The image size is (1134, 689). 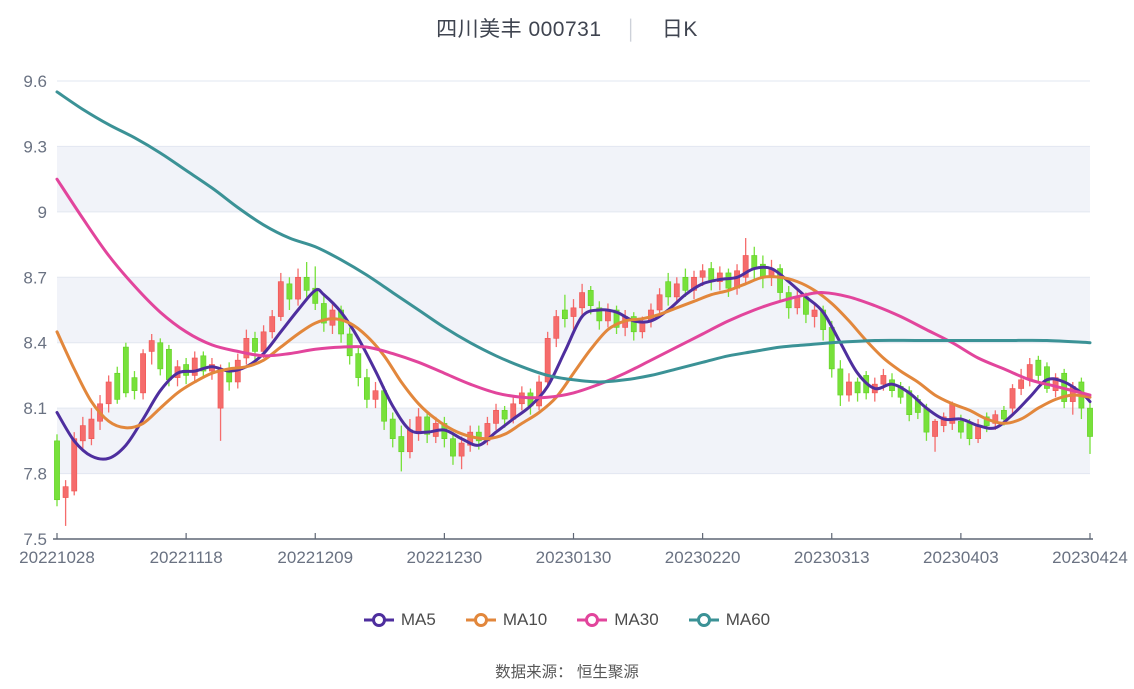 What do you see at coordinates (525, 619) in the screenshot?
I see `legend-label-ma10: MA10` at bounding box center [525, 619].